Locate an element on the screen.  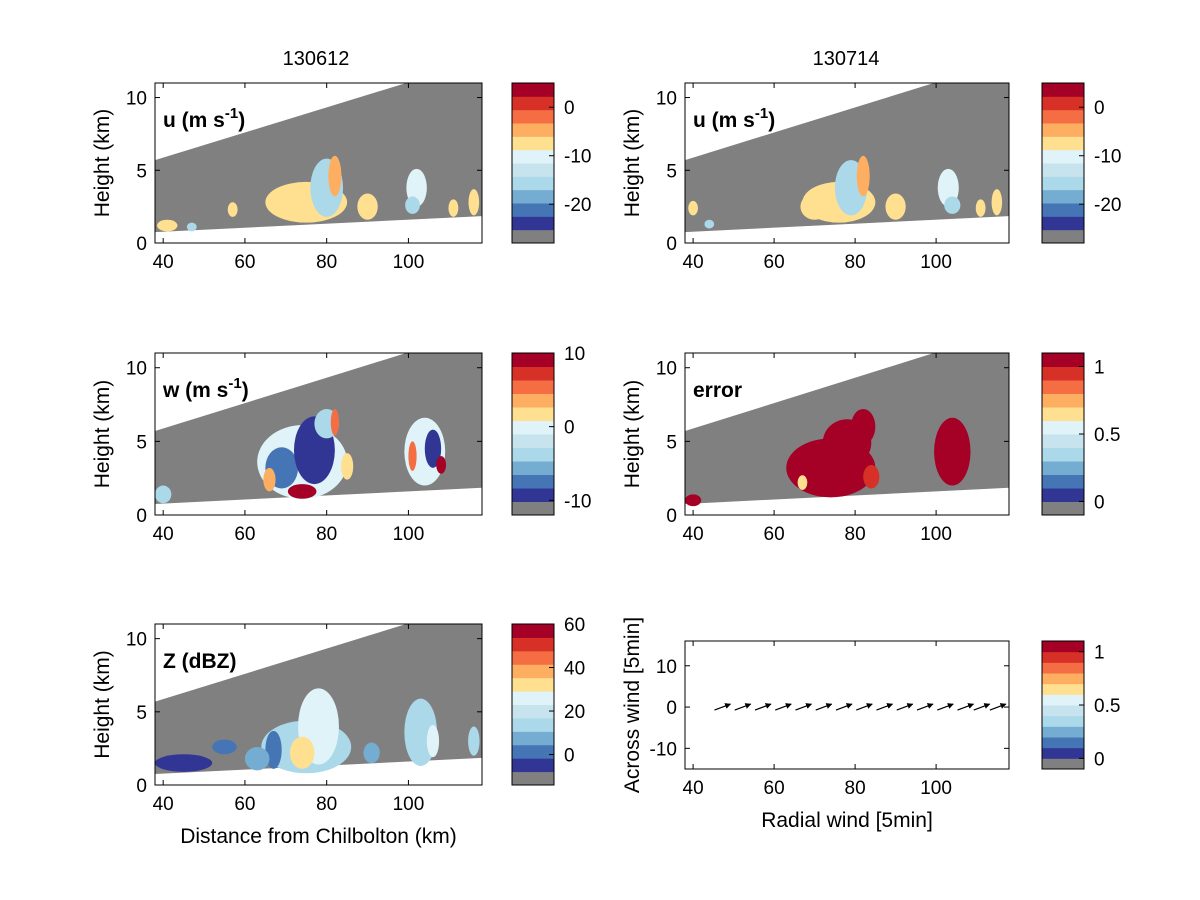
masked-wedge is located at coordinates (847, 158).